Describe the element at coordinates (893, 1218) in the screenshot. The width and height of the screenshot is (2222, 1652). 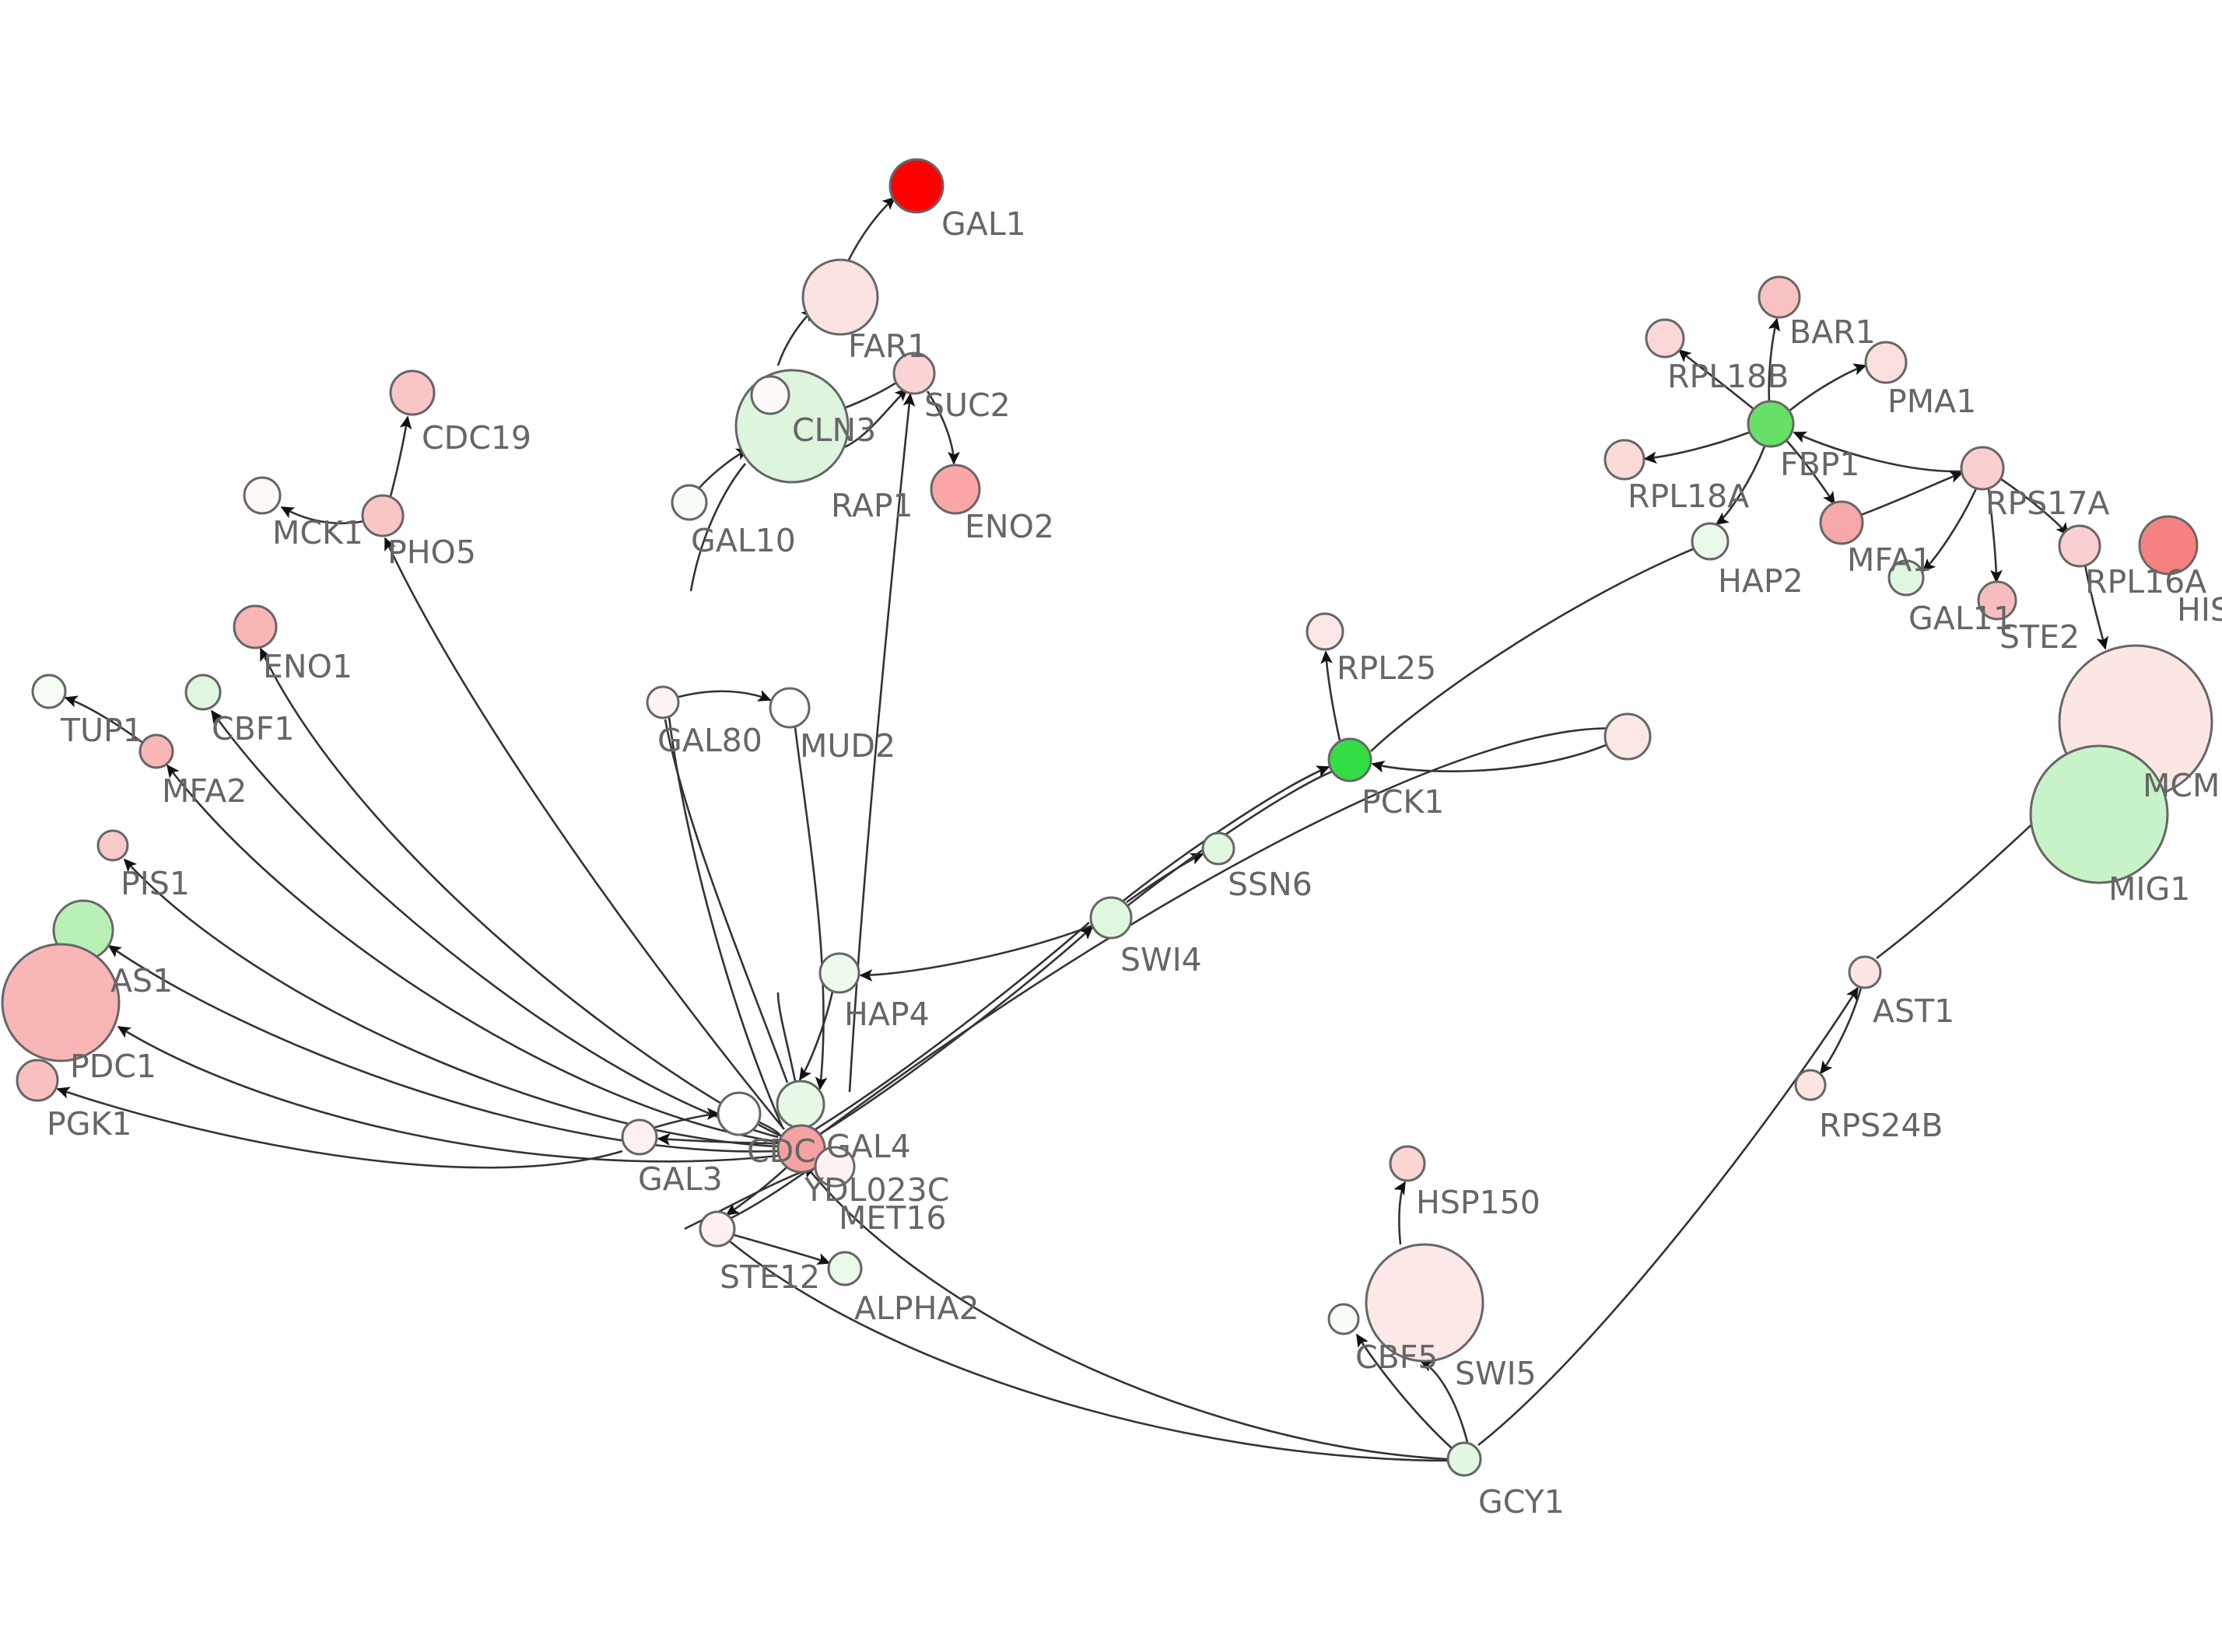
I see `node-label-met16: MET16` at that location.